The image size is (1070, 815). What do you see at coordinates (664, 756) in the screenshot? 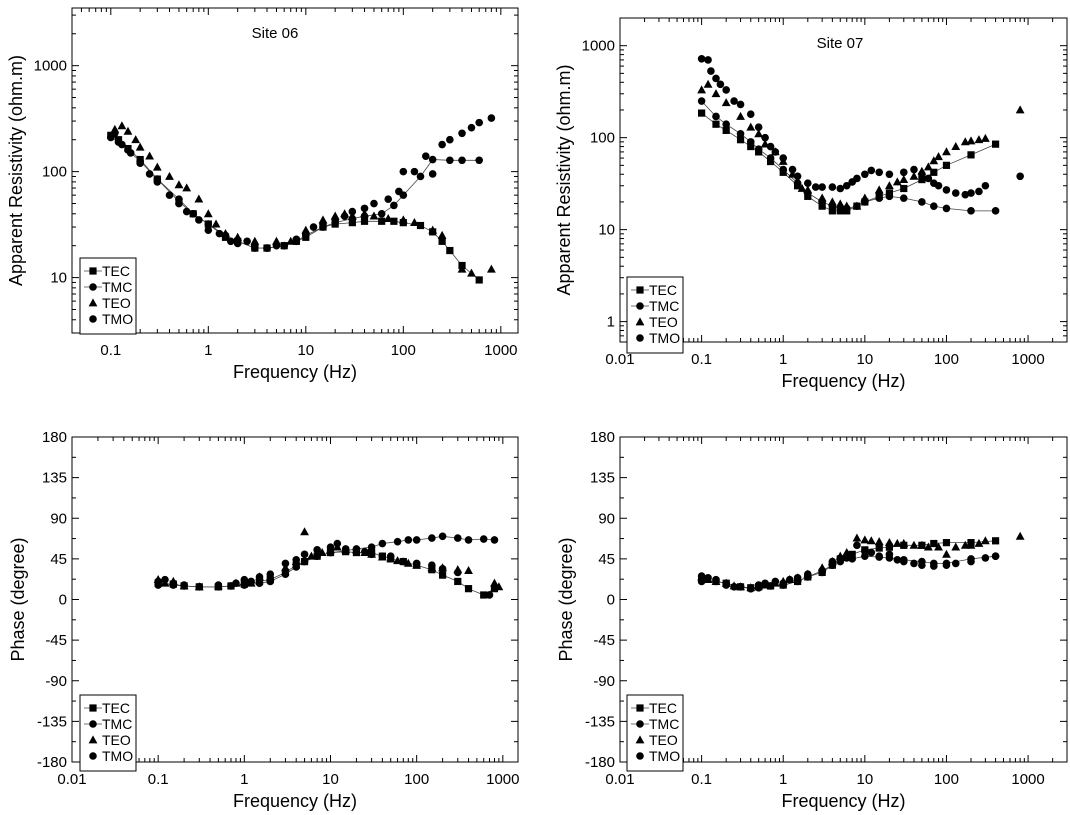
I see `legend-label: TMO` at bounding box center [664, 756].